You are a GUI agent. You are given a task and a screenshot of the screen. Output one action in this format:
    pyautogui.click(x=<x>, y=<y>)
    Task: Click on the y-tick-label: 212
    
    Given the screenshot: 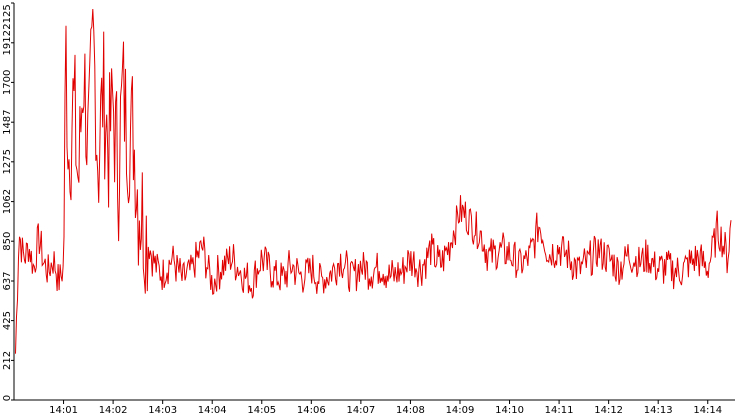 What is the action you would take?
    pyautogui.click(x=7, y=360)
    